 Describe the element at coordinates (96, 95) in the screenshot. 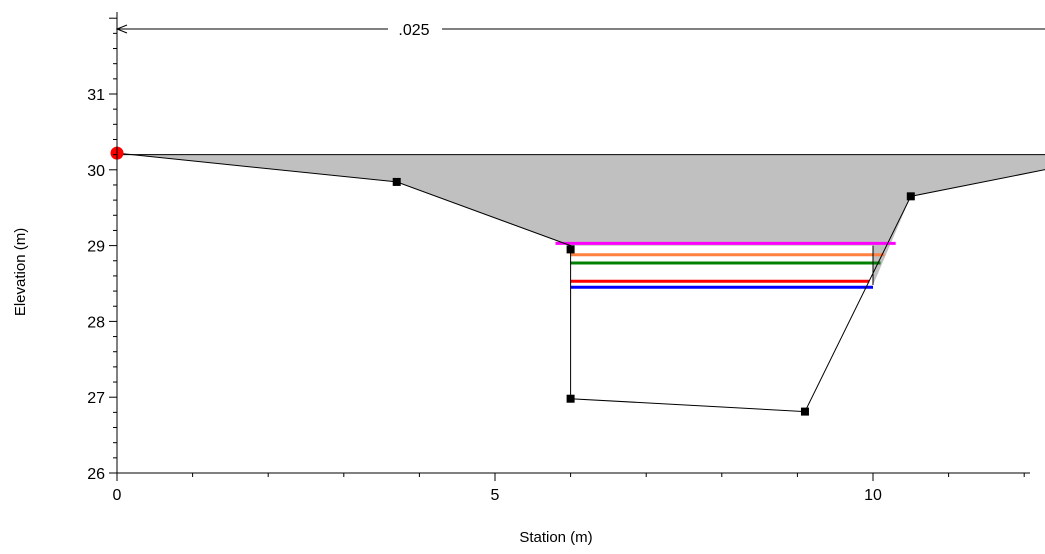

I see `y-tick-label: 31` at that location.